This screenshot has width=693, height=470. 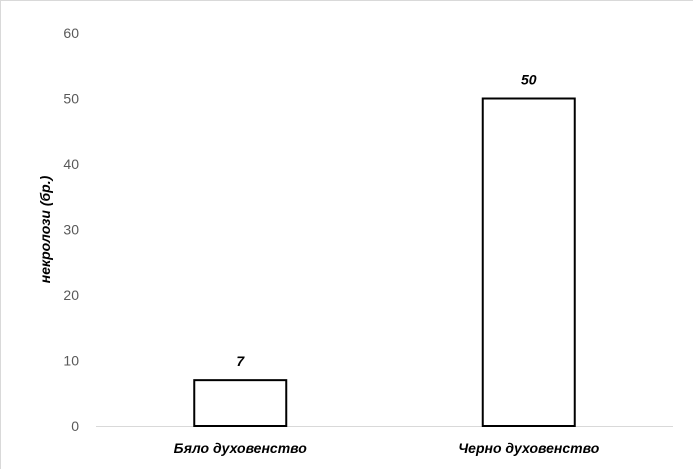 What do you see at coordinates (71, 33) in the screenshot?
I see `y-tick-label: 60` at bounding box center [71, 33].